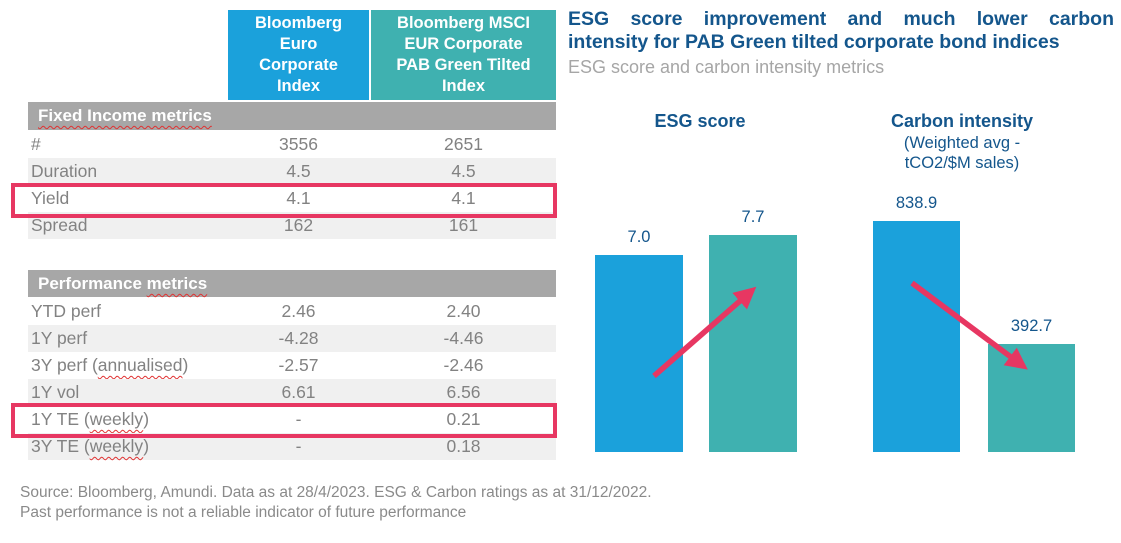  I want to click on carbon-bar-euro-corporate, so click(916, 336).